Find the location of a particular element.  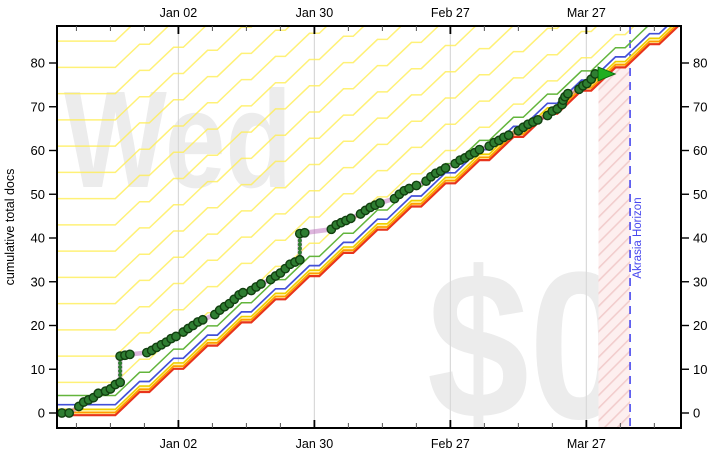

x-axis-label-bottom: Mar 27 is located at coordinates (586, 444).